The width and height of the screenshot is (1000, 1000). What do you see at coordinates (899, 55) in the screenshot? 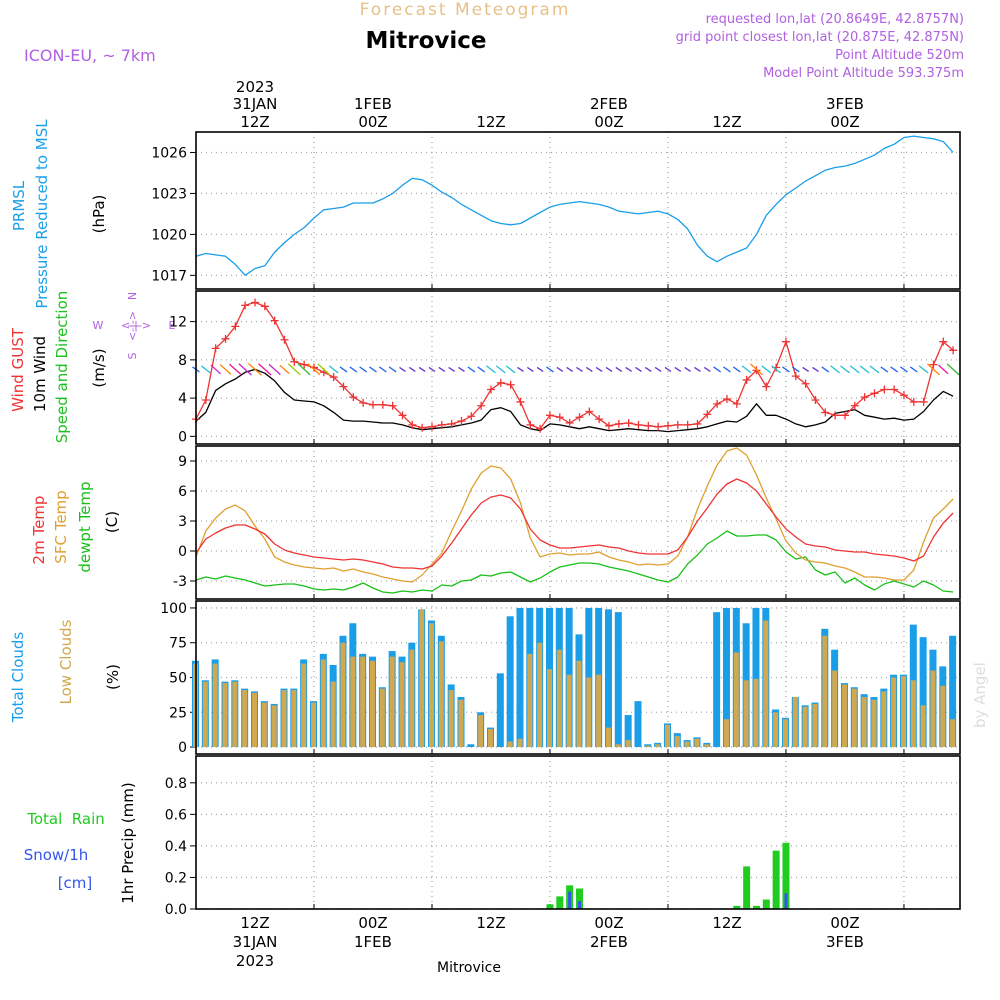
I see `point-altitude: Point Altitude 520m` at bounding box center [899, 55].